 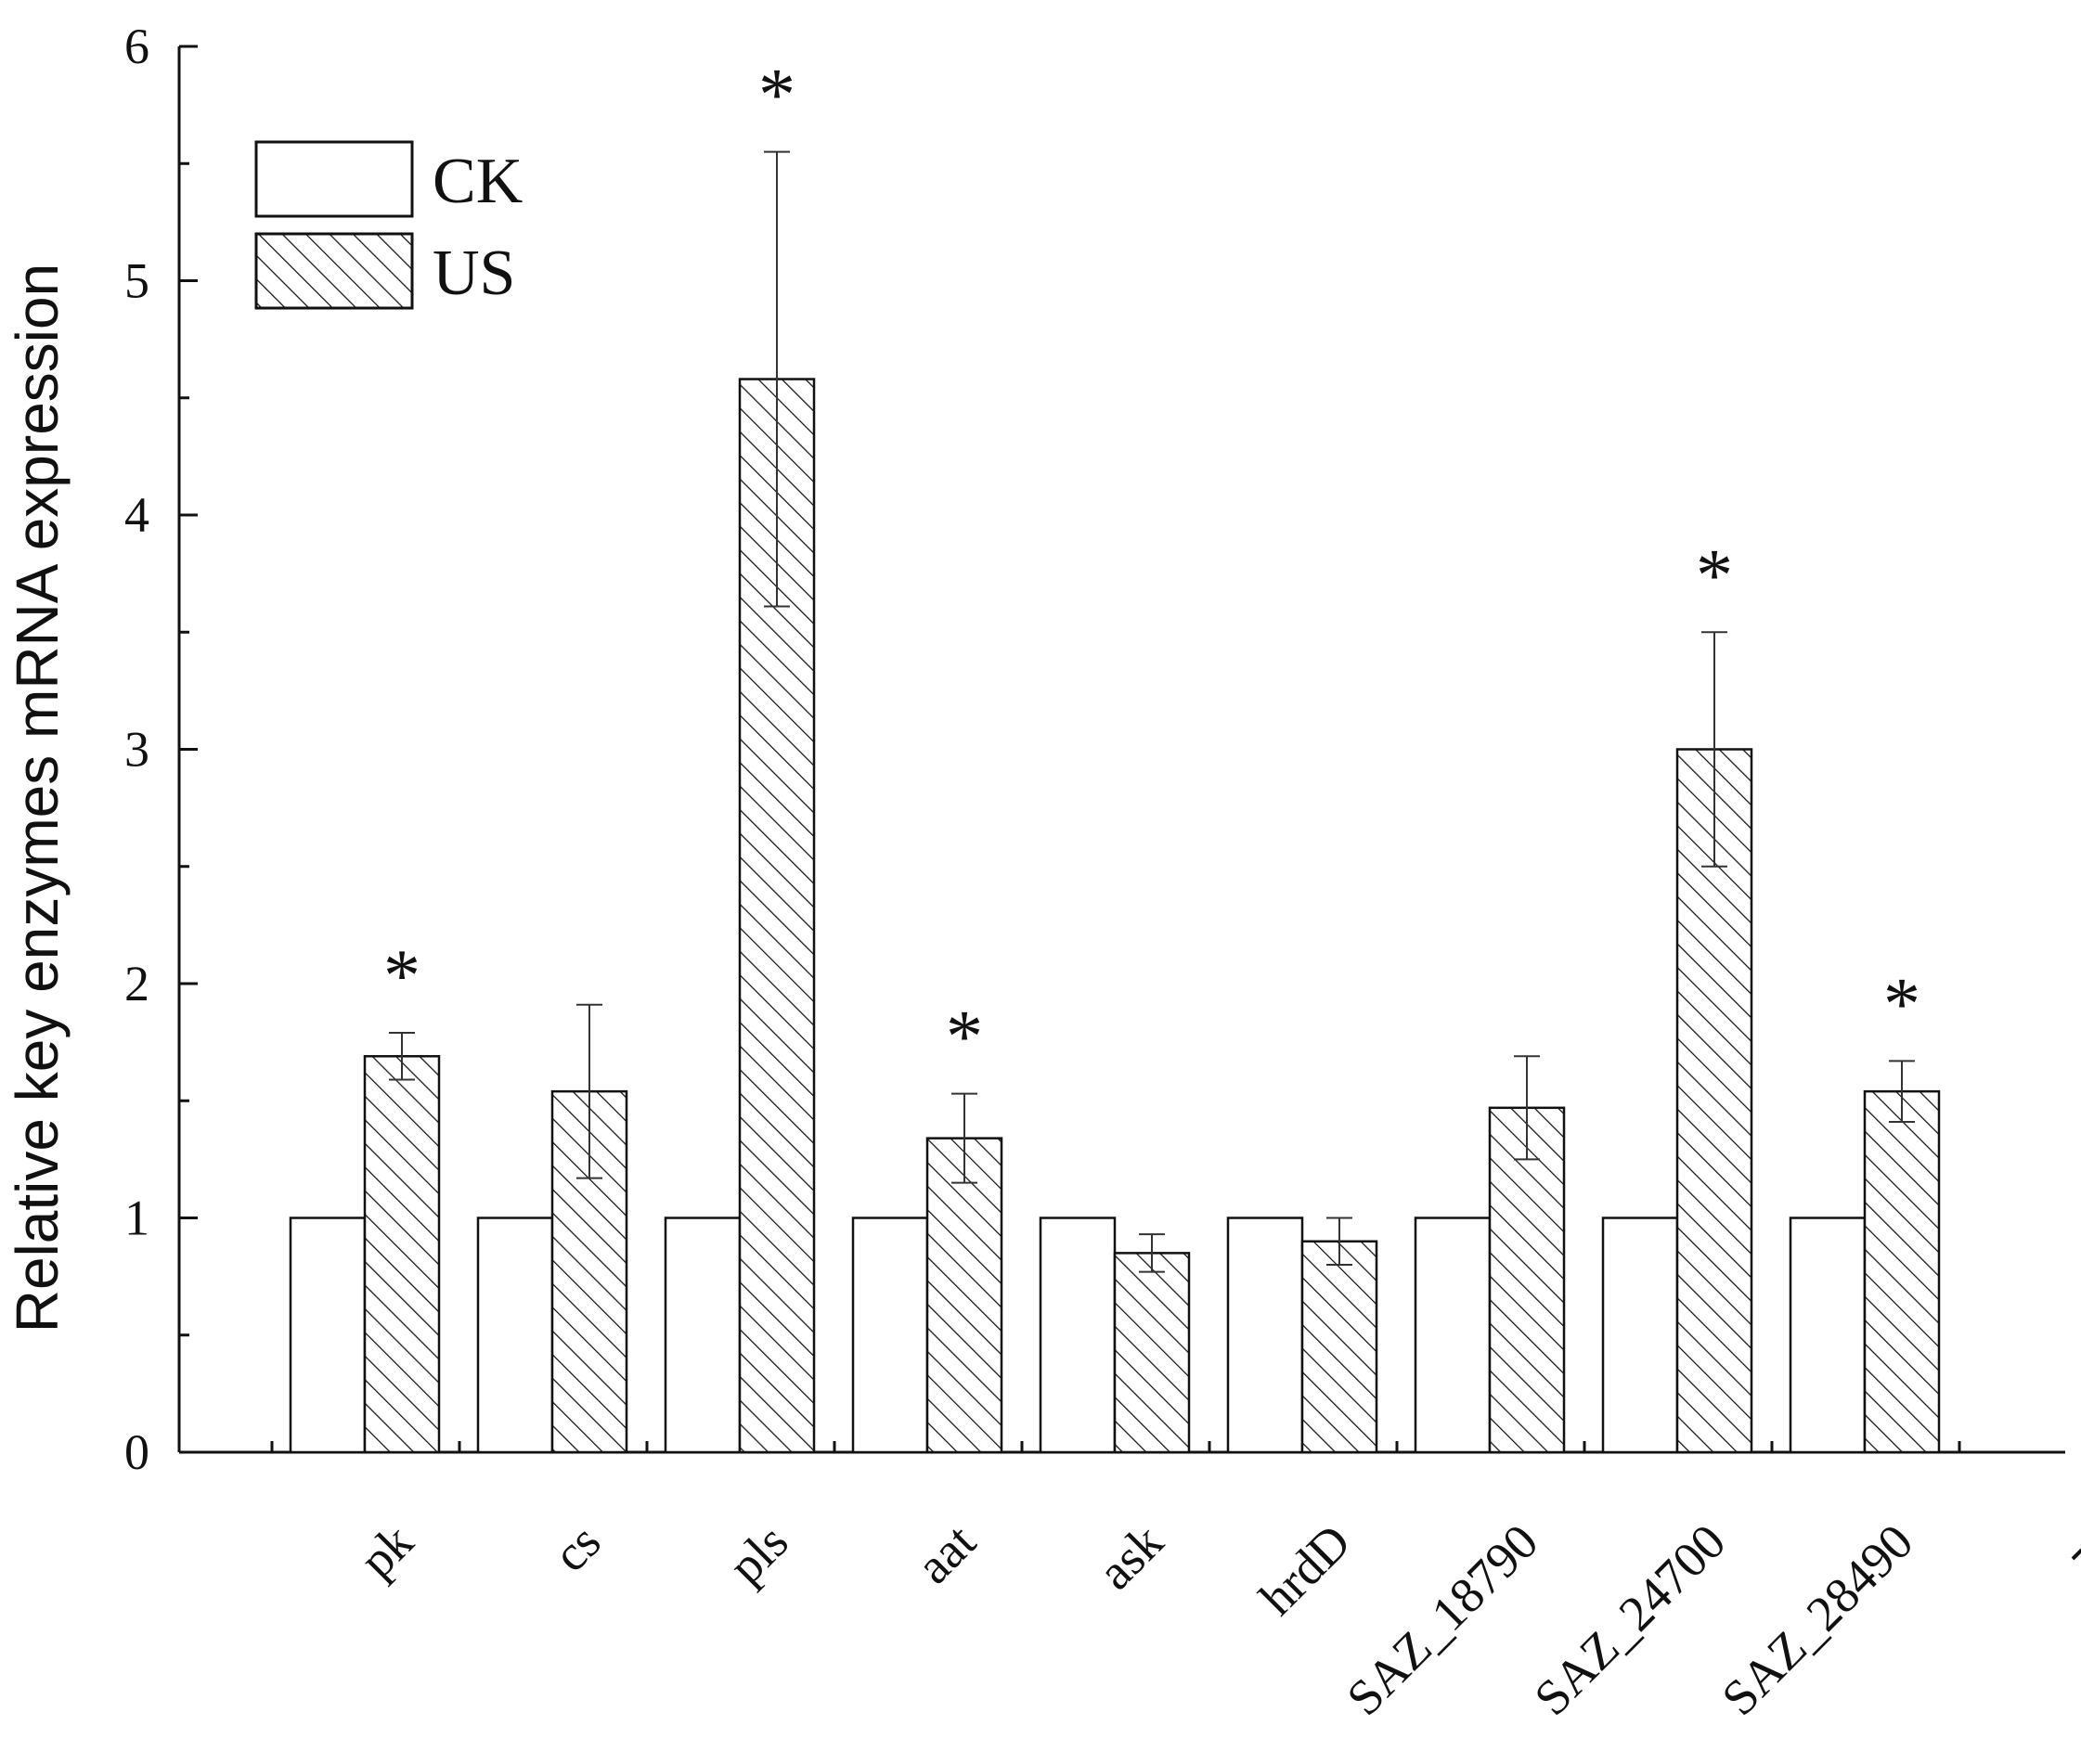 What do you see at coordinates (401, 976) in the screenshot?
I see `significance-star-pk: *` at bounding box center [401, 976].